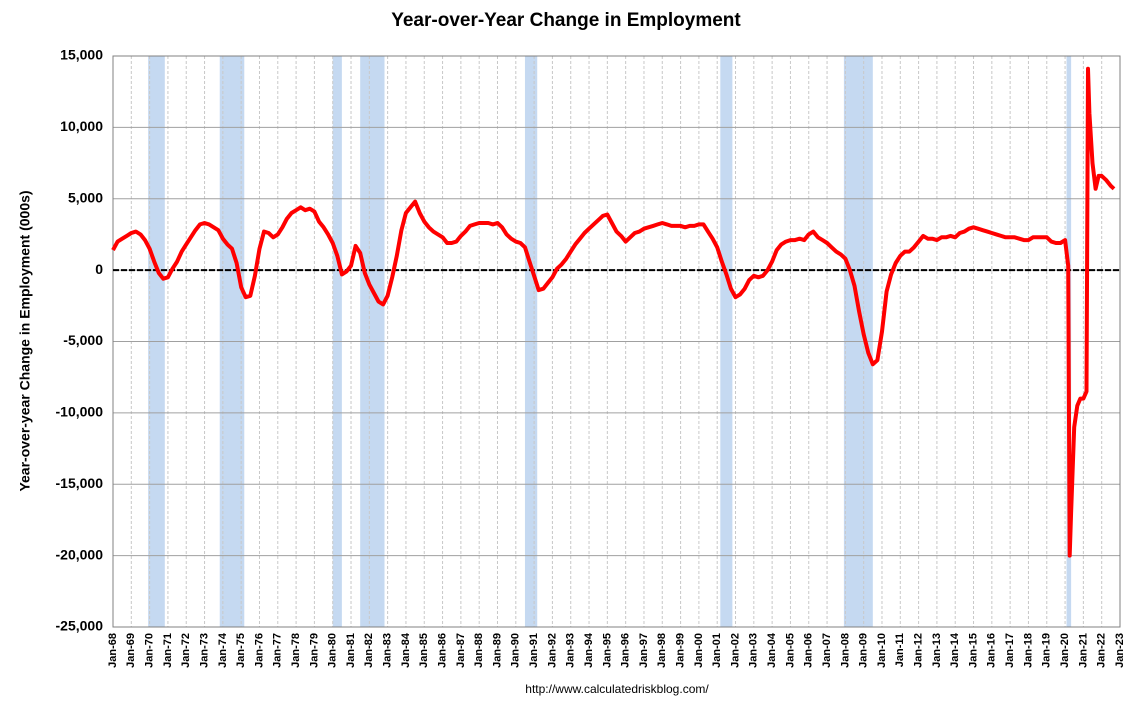  What do you see at coordinates (442, 650) in the screenshot?
I see `x-tick-label: Jan-86` at bounding box center [442, 650].